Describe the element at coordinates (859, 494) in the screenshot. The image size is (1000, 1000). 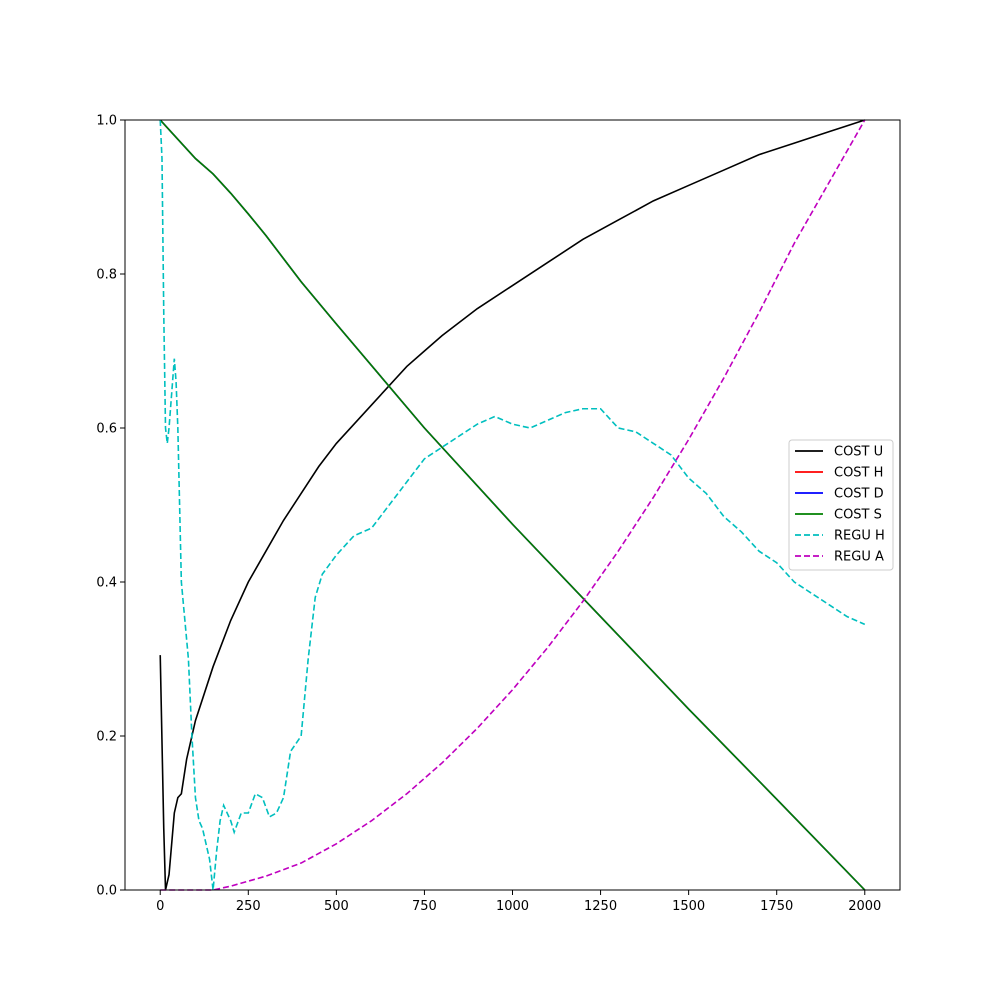
I see `legend-label: COST D` at that location.